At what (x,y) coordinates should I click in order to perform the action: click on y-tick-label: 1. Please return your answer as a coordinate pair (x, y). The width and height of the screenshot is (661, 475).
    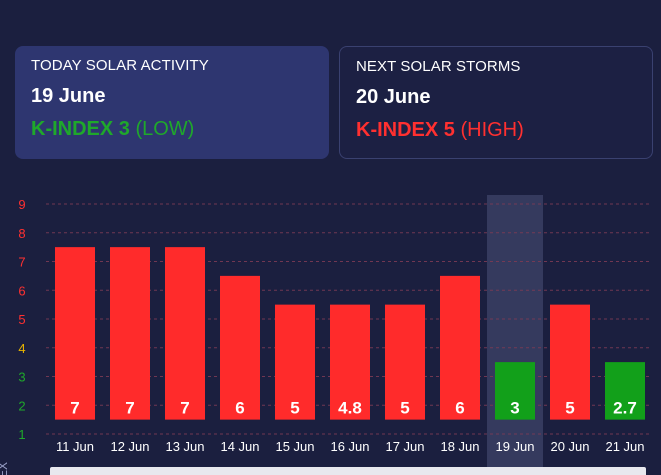
    Looking at the image, I should click on (21, 434).